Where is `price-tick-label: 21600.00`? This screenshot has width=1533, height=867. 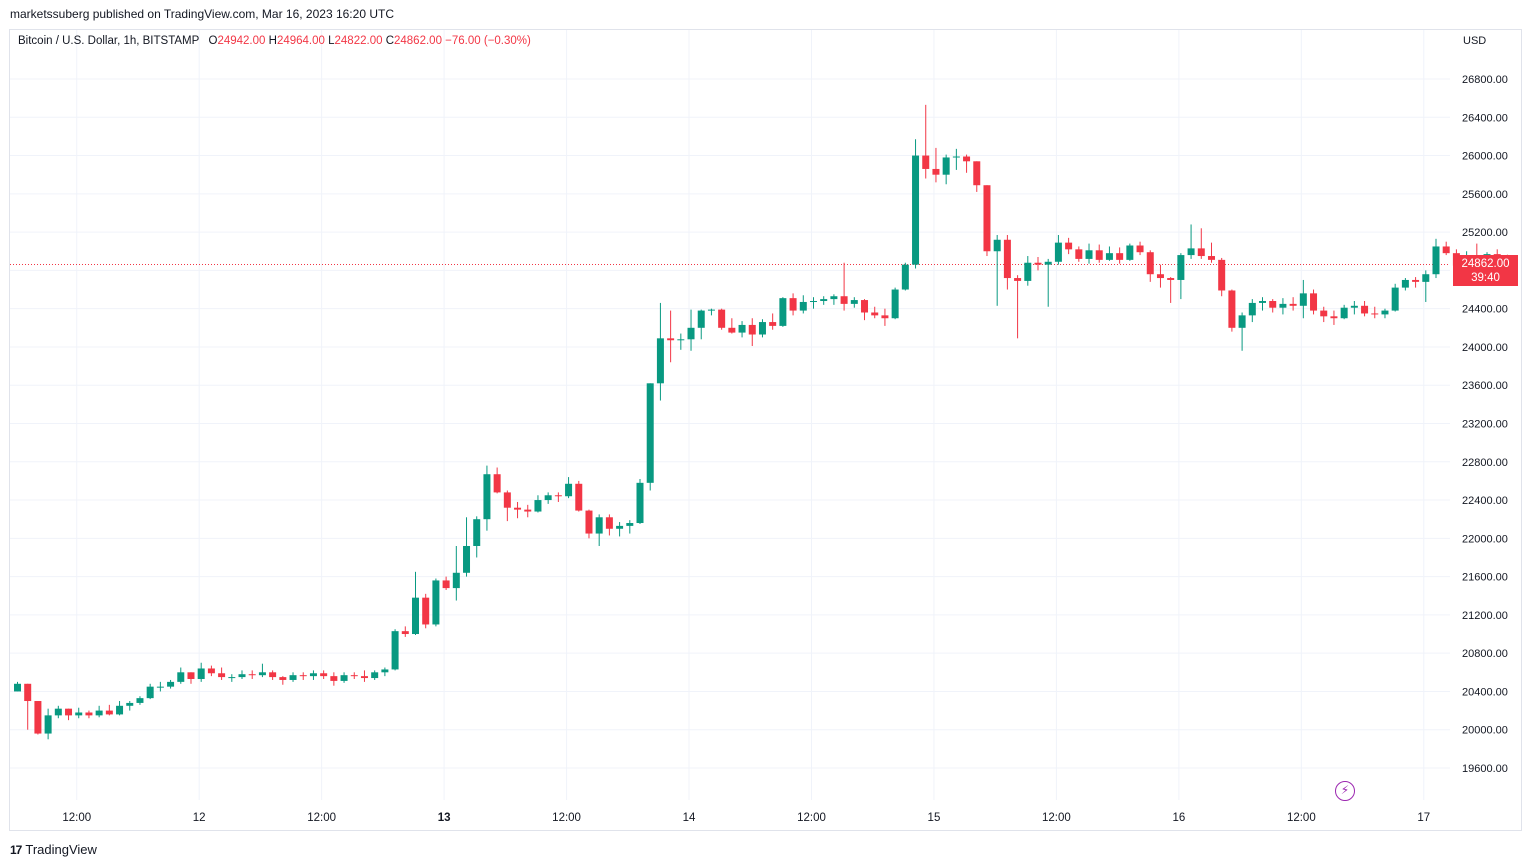 price-tick-label: 21600.00 is located at coordinates (1485, 578).